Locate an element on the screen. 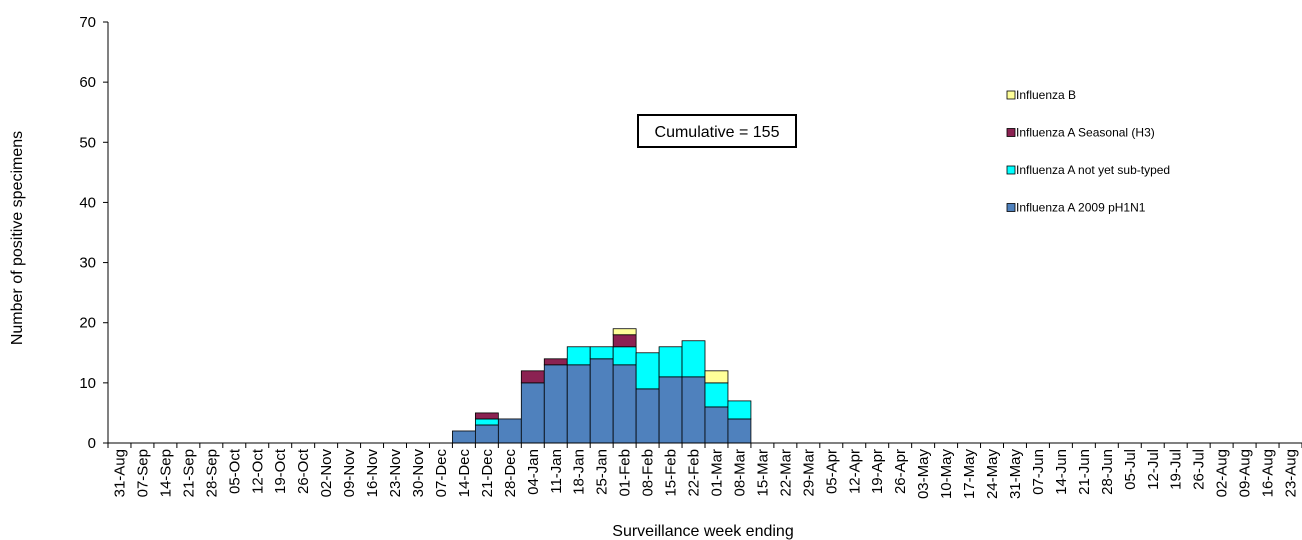  x-tick-label: 14-Dec is located at coordinates (464, 473).